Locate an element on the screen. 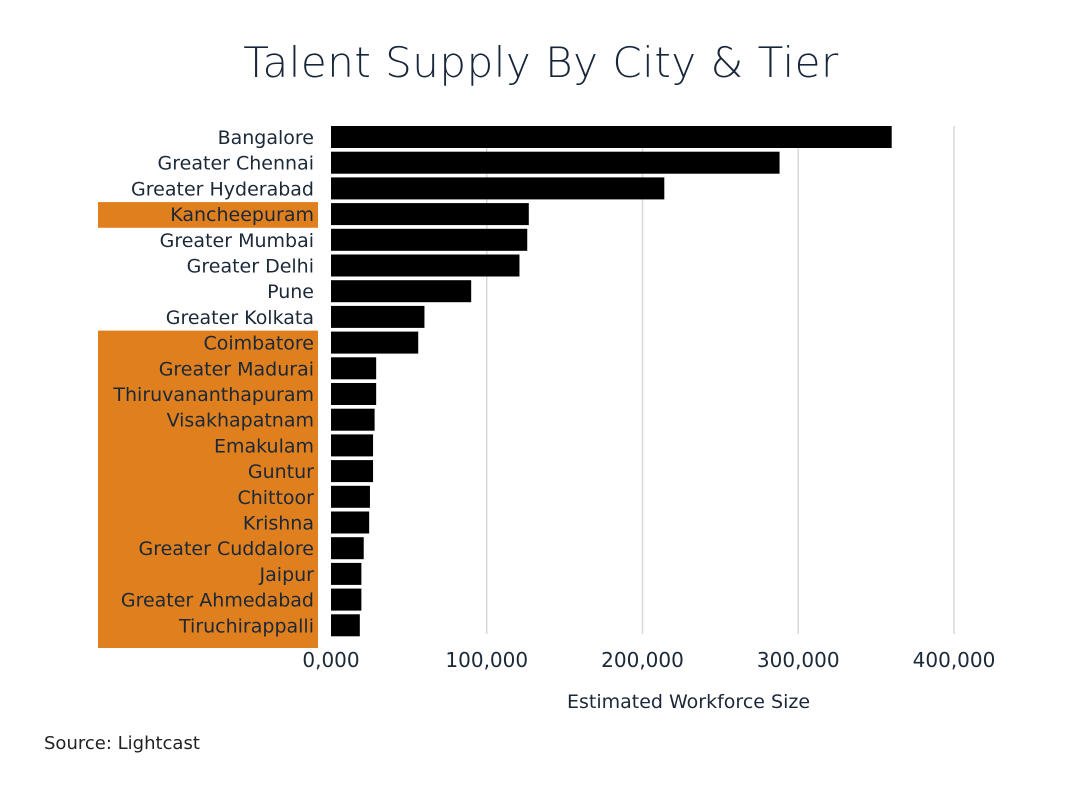 The width and height of the screenshot is (1082, 788). category-label: Greater Kolkata is located at coordinates (240, 318).